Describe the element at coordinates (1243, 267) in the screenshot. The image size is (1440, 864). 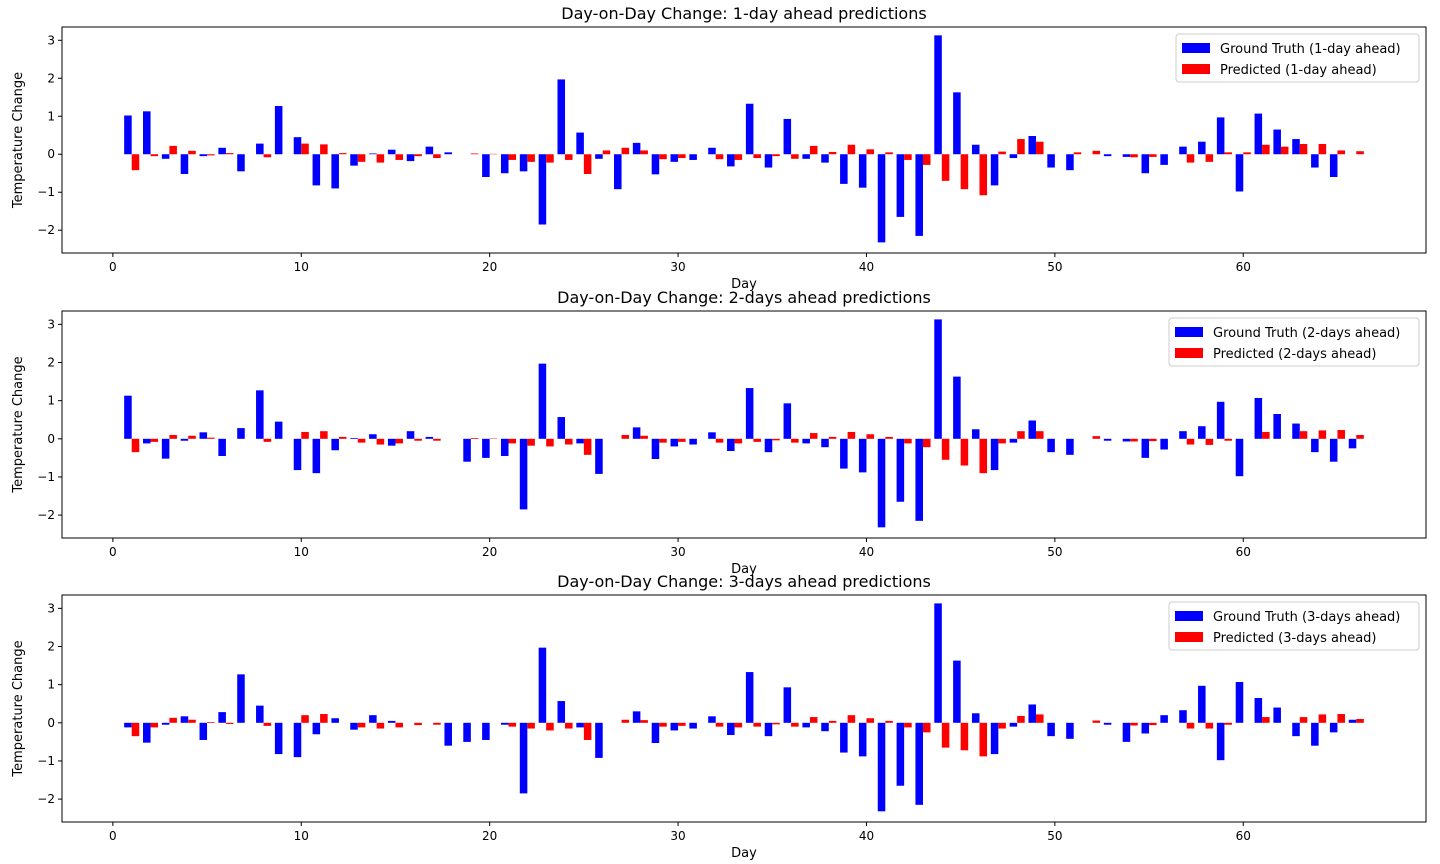
I see `x-tick-label: 60` at that location.